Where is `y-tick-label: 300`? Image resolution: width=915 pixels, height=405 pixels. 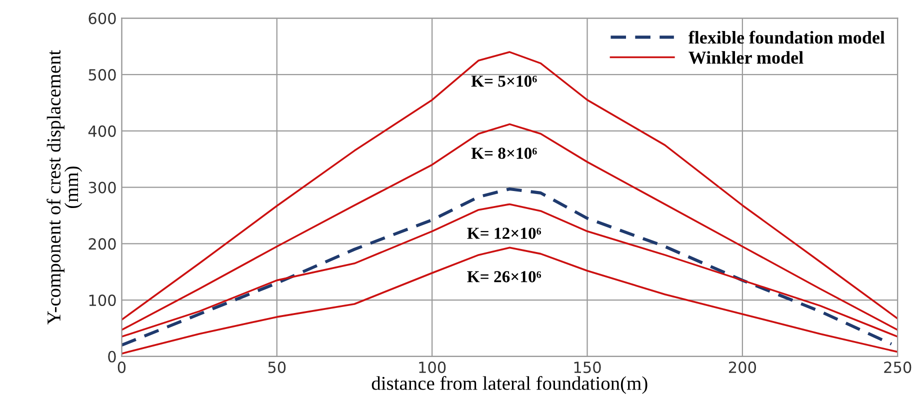 y-tick-label: 300 is located at coordinates (102, 188).